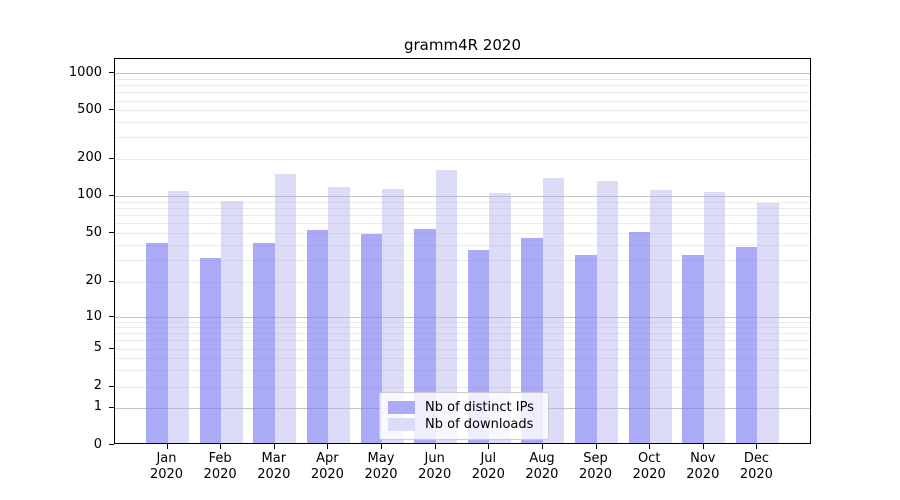 Image resolution: width=900 pixels, height=500 pixels. What do you see at coordinates (435, 466) in the screenshot?
I see `x-tick-label-jun: Jun 2020` at bounding box center [435, 466].